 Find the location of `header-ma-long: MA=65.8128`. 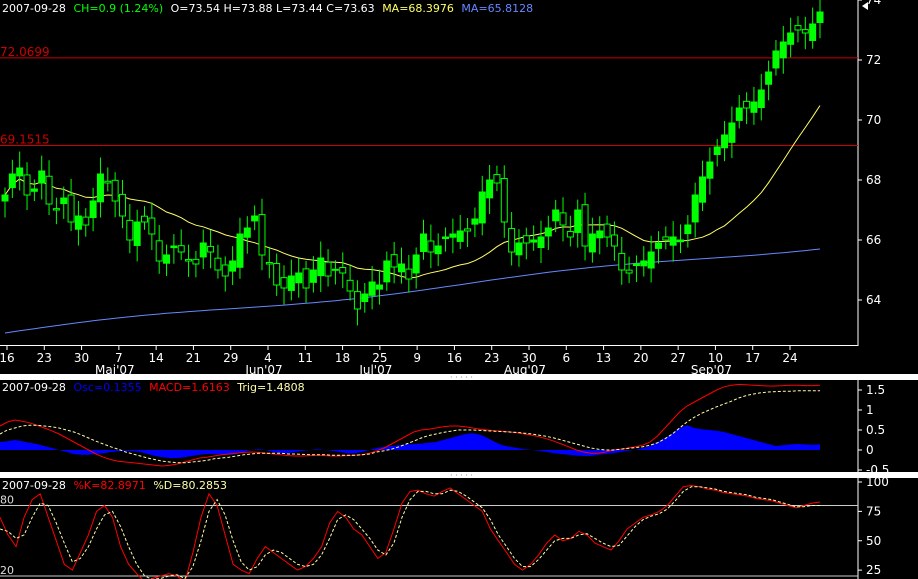

header-ma-long: MA=65.8128 is located at coordinates (497, 8).